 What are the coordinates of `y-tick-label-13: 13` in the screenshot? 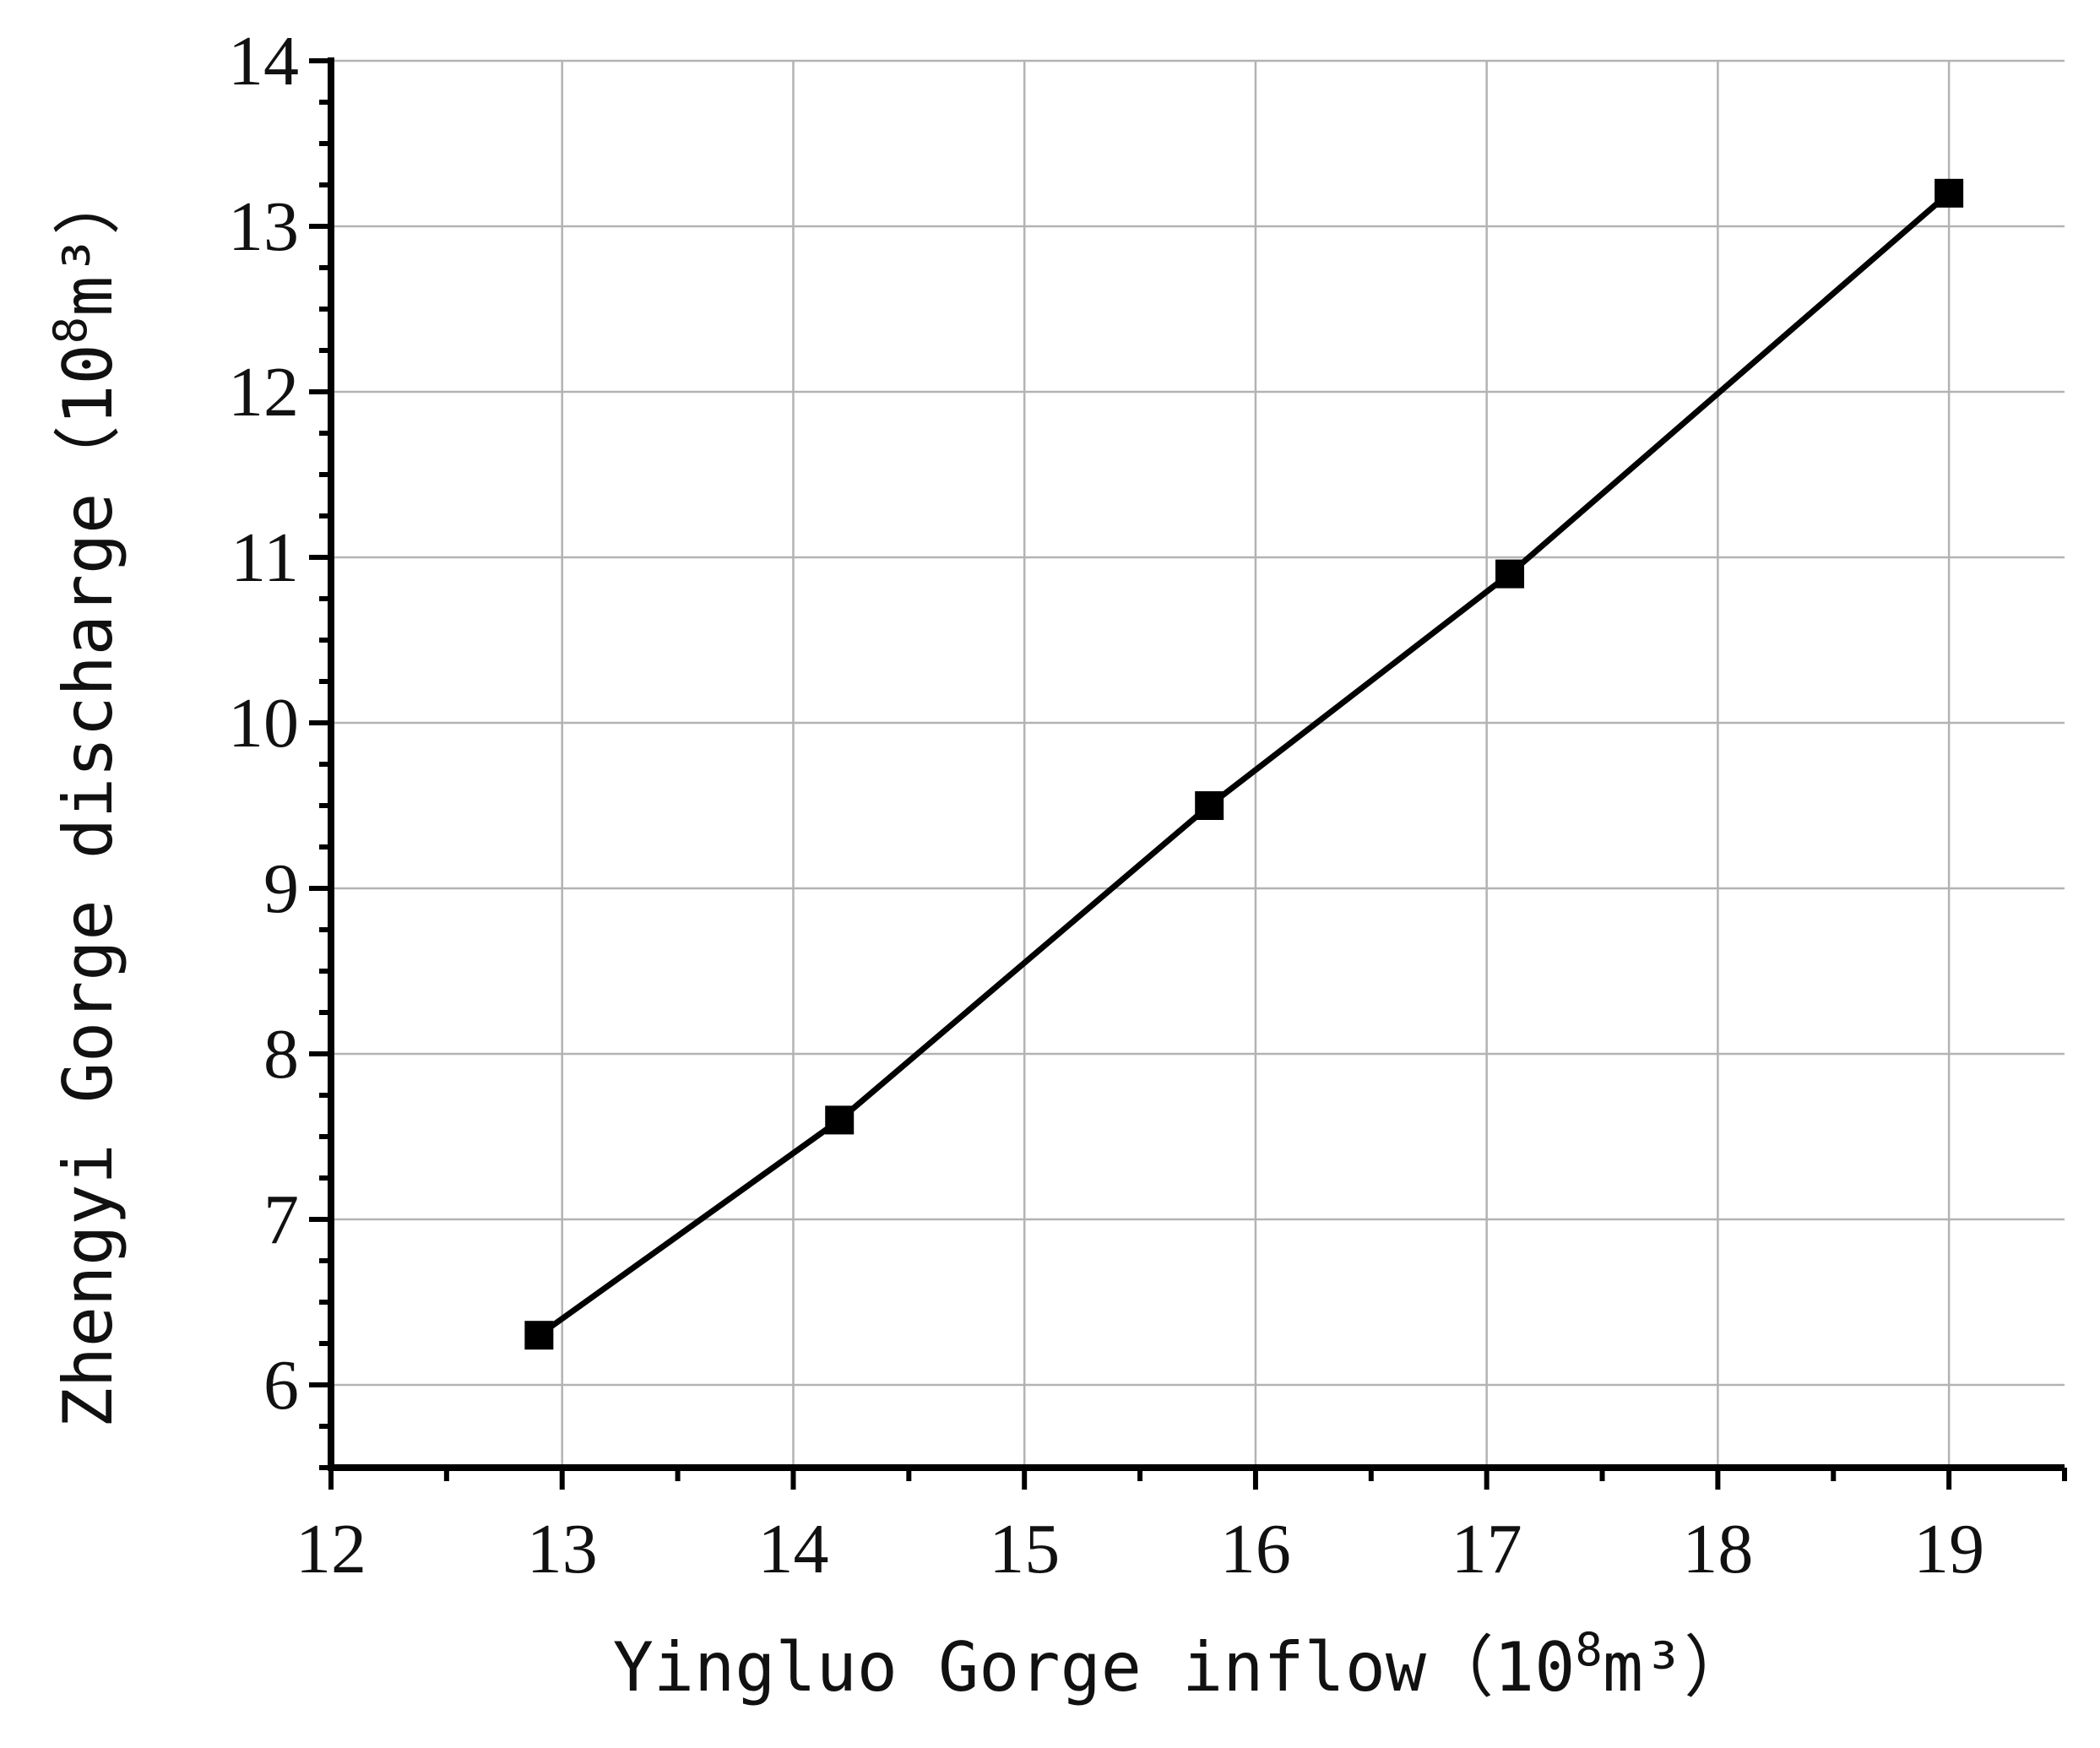 It's located at (264, 226).